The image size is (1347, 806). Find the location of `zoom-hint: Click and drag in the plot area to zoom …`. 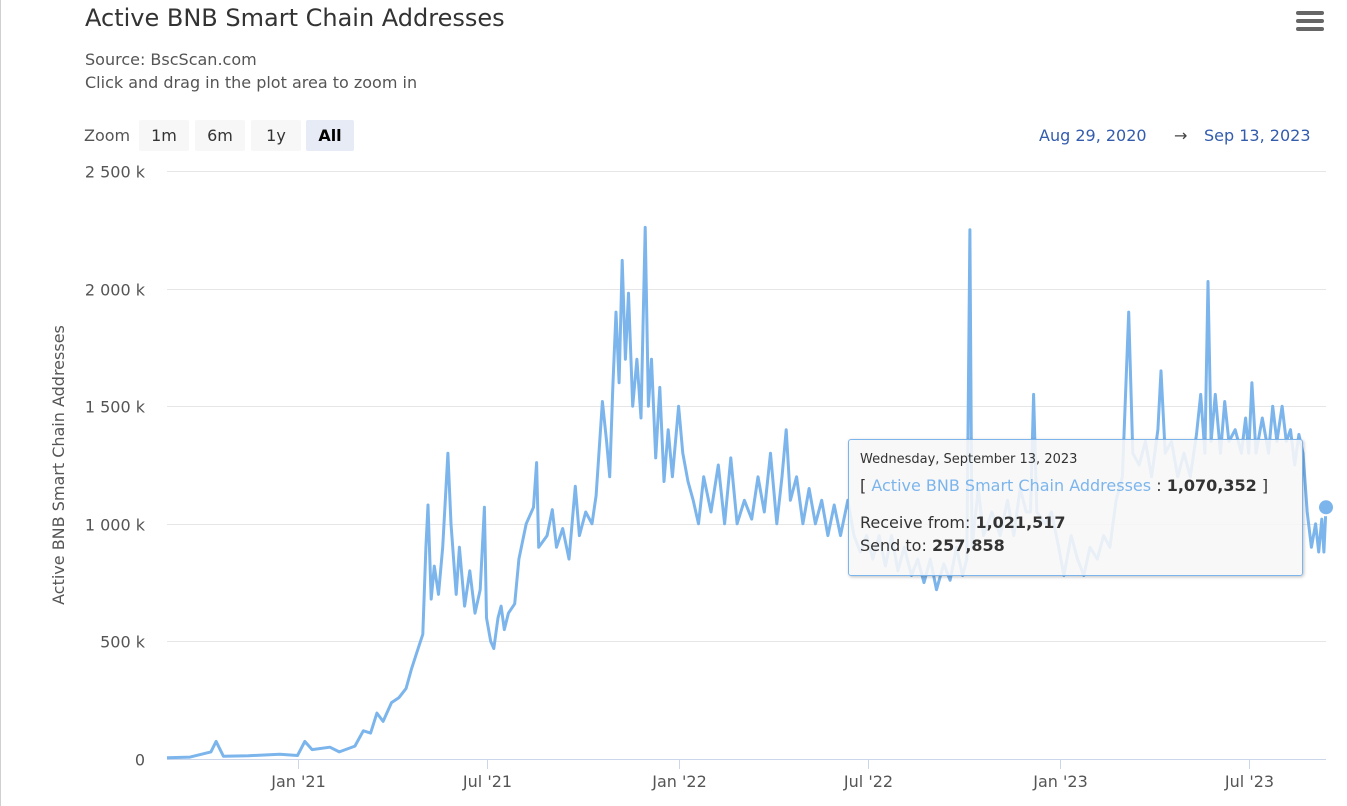

zoom-hint: Click and drag in the plot area to zoom … is located at coordinates (251, 82).